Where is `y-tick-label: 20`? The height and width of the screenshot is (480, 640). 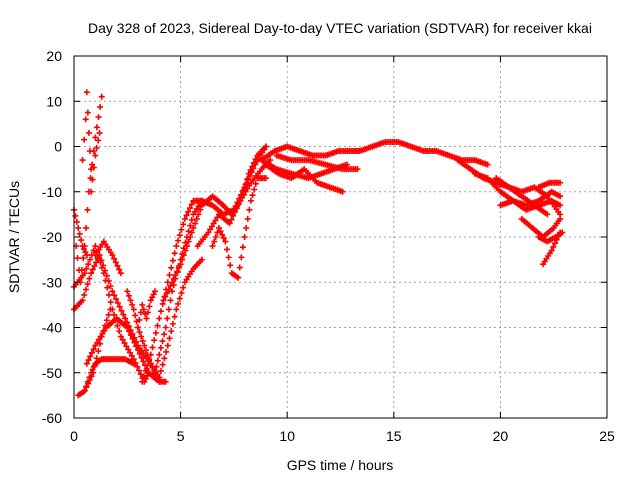 y-tick-label: 20 is located at coordinates (54, 56).